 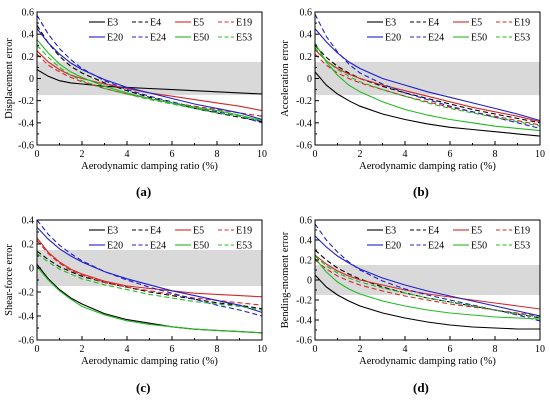 What do you see at coordinates (149, 166) in the screenshot?
I see `x-axis-label: Aerodynamic damping ratio (%)` at bounding box center [149, 166].